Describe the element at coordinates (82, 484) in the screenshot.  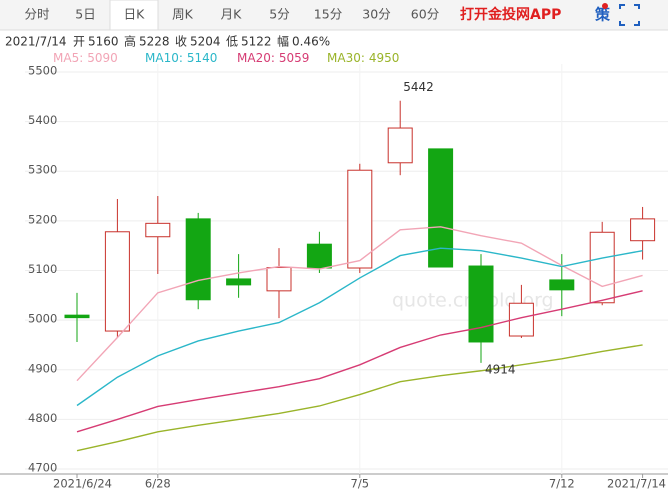
I see `x-tick-label: 2021/6/24` at that location.